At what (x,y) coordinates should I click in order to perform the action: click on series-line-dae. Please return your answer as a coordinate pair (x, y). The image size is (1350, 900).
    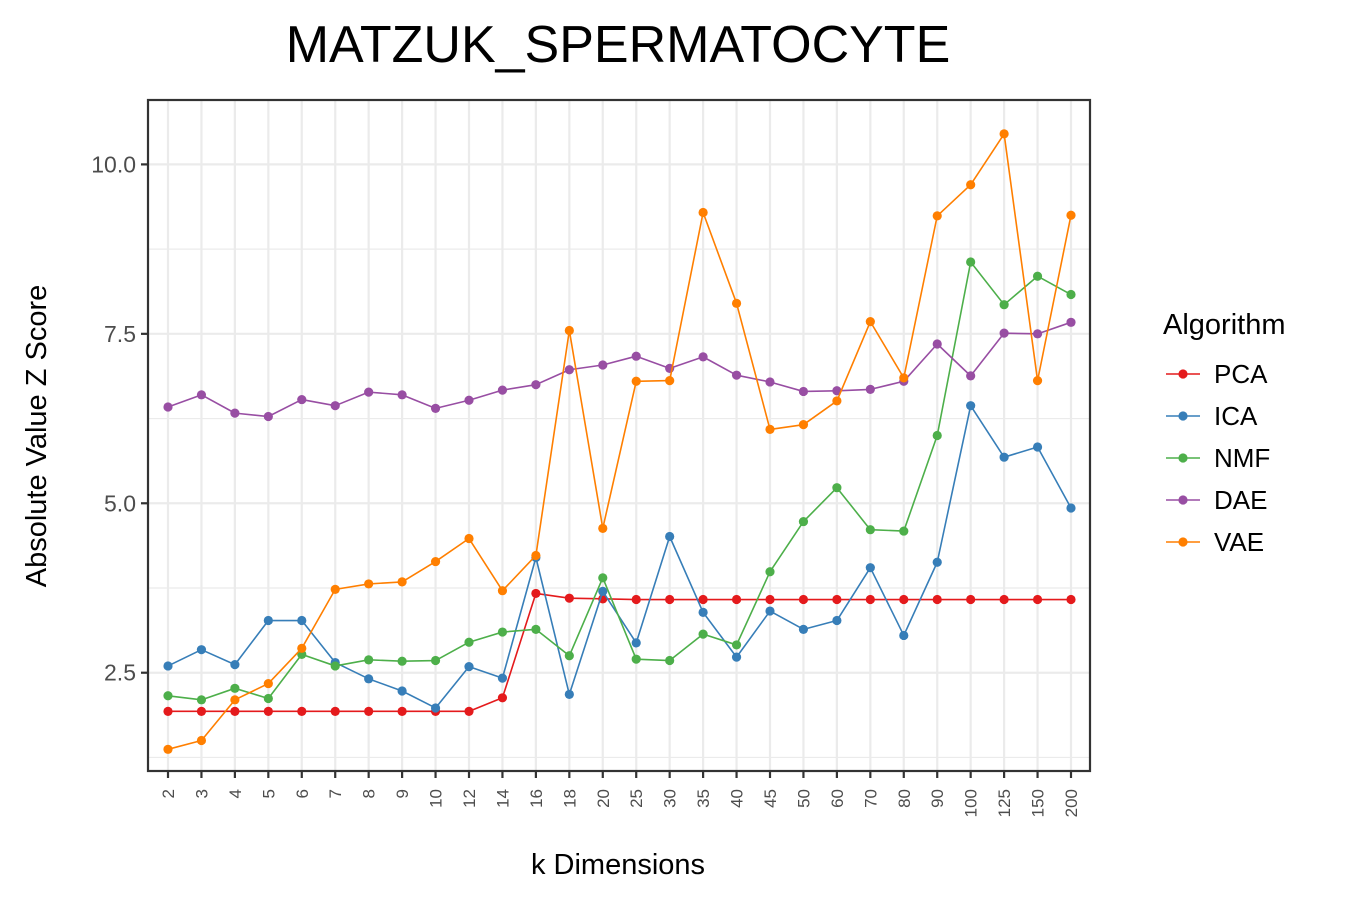
    Looking at the image, I should click on (619, 369).